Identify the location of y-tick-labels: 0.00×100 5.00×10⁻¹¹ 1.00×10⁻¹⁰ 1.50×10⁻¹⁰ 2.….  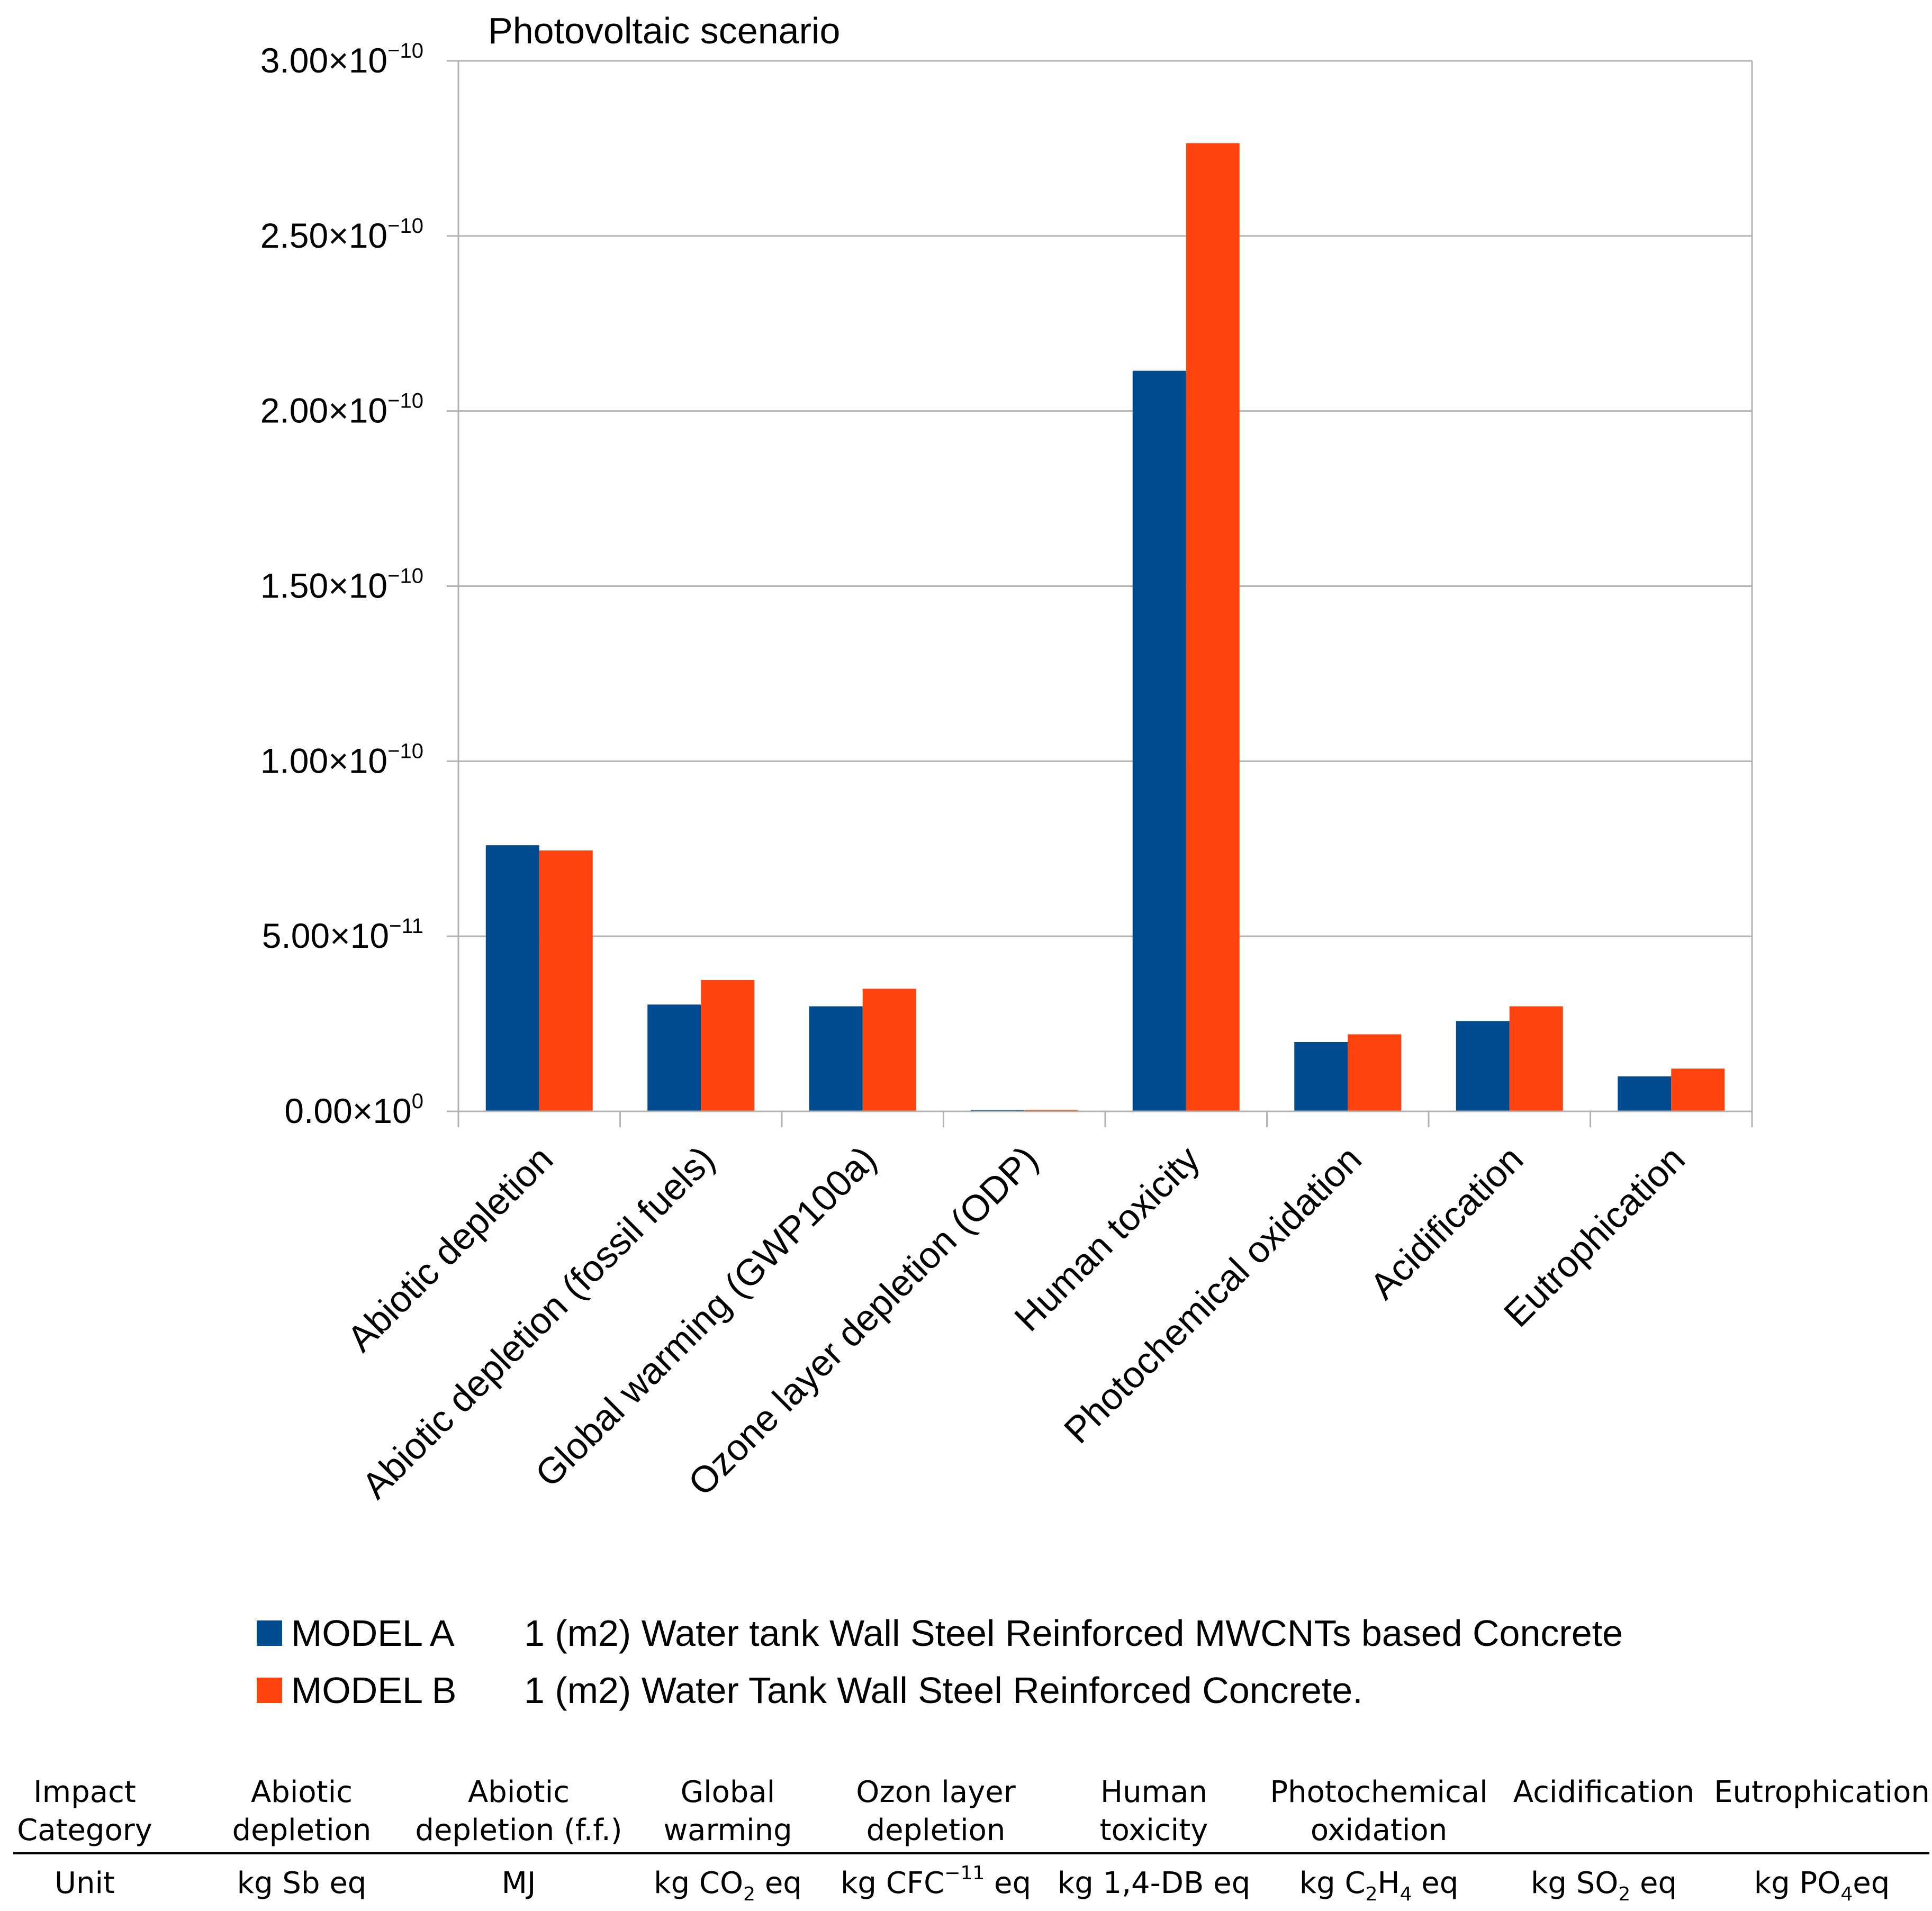
(341, 584).